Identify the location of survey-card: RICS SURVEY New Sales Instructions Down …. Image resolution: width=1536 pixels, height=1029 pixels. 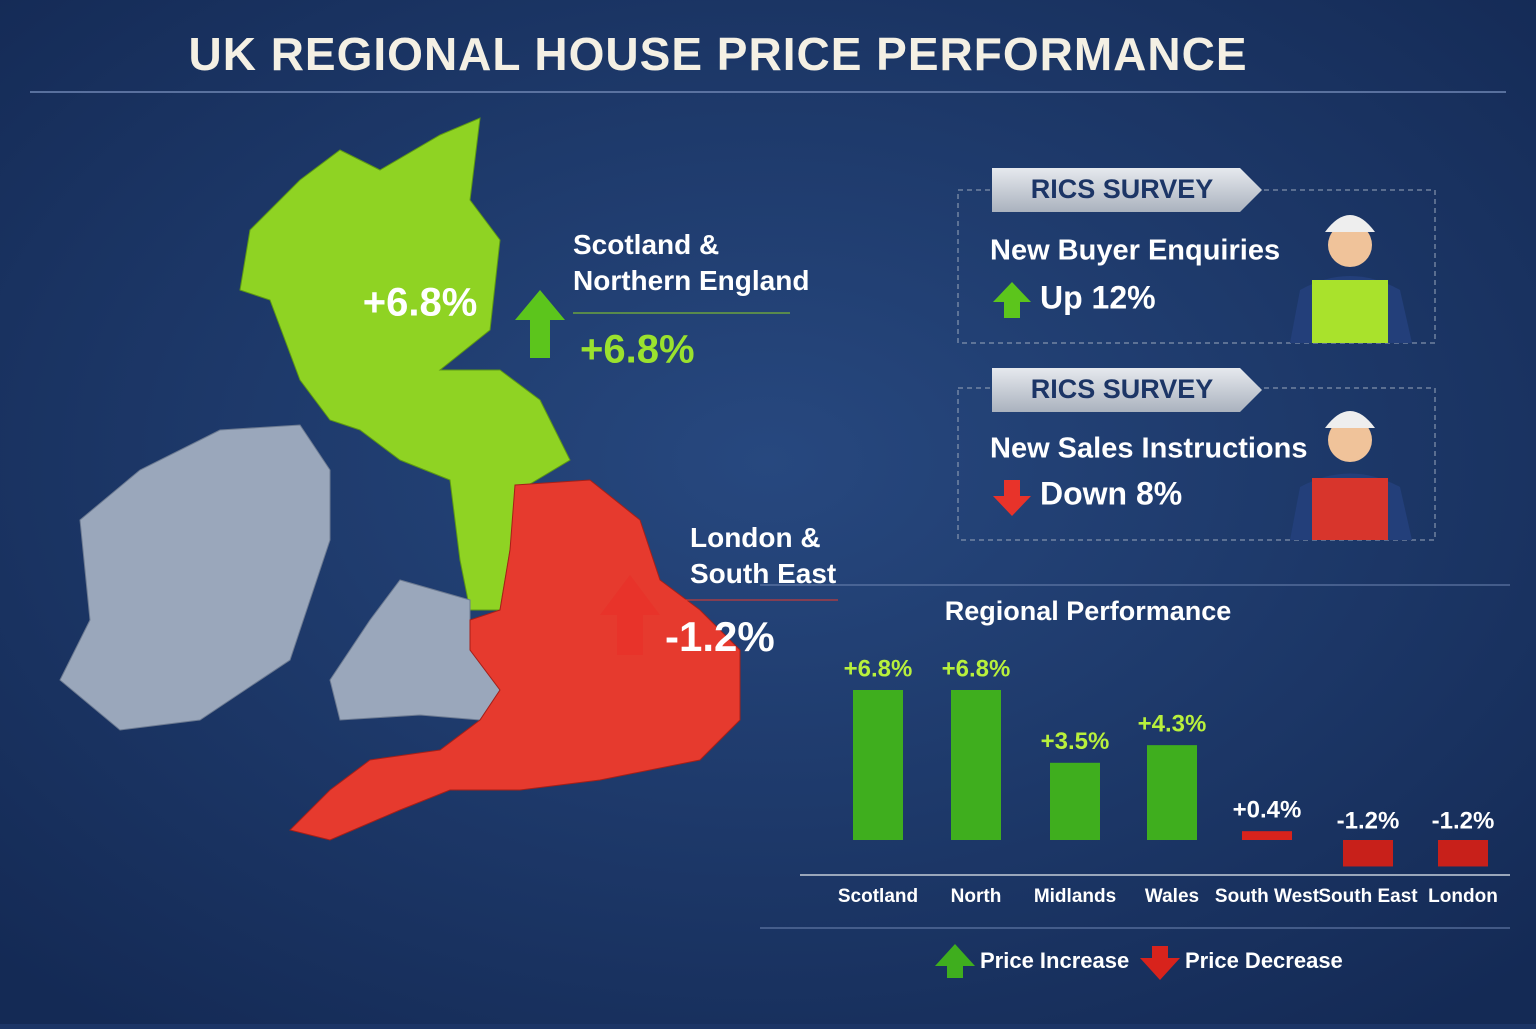
(1196, 454).